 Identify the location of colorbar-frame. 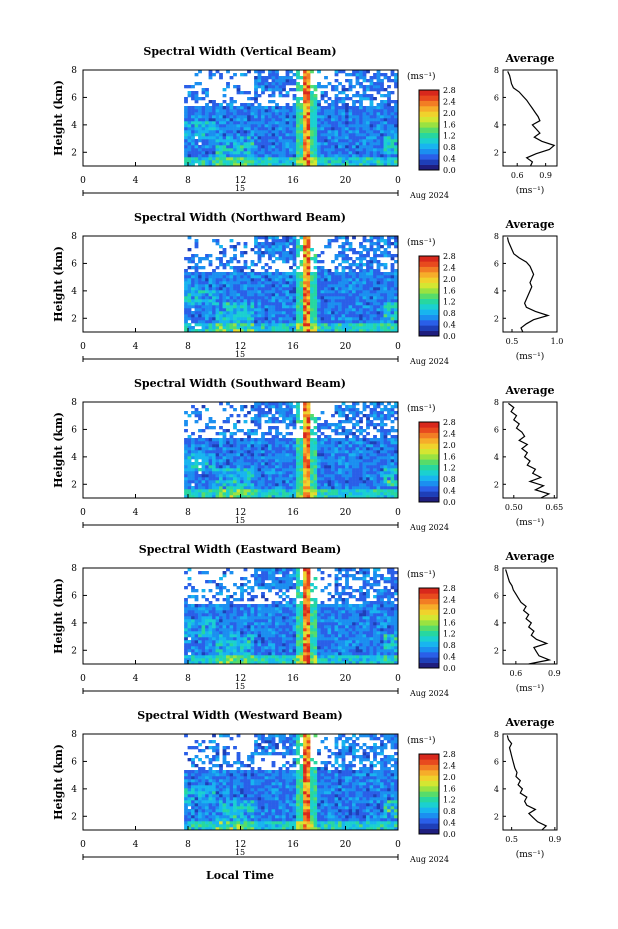
(429, 462).